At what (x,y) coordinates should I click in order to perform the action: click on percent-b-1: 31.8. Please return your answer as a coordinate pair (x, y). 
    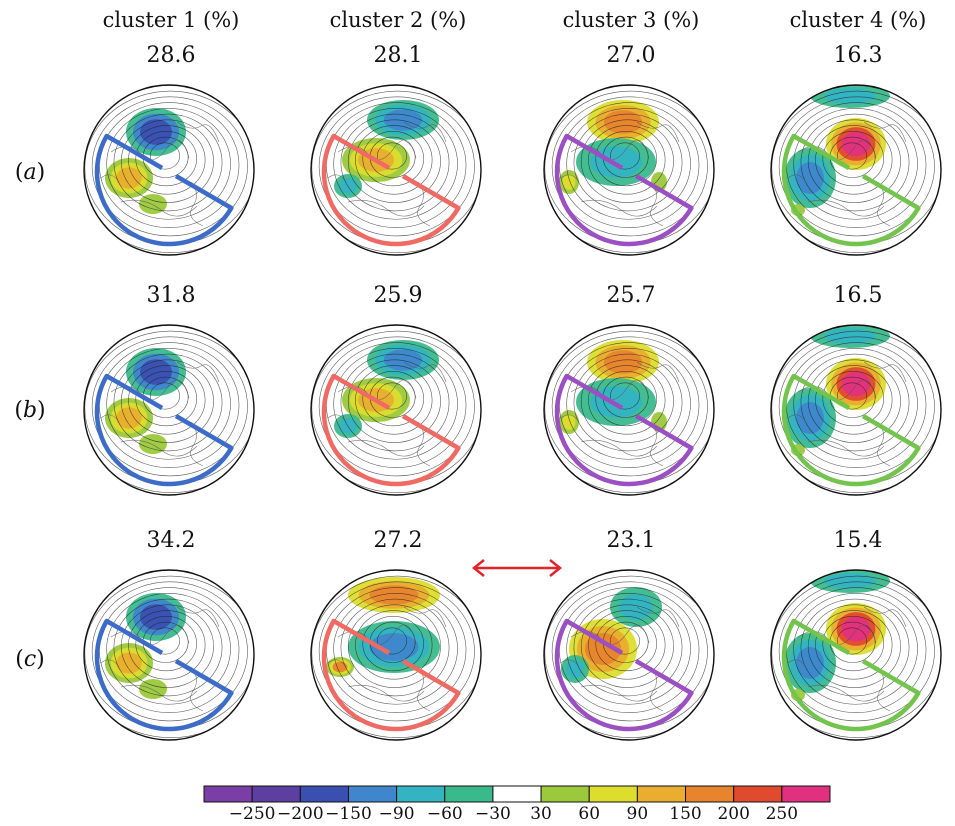
    Looking at the image, I should click on (171, 295).